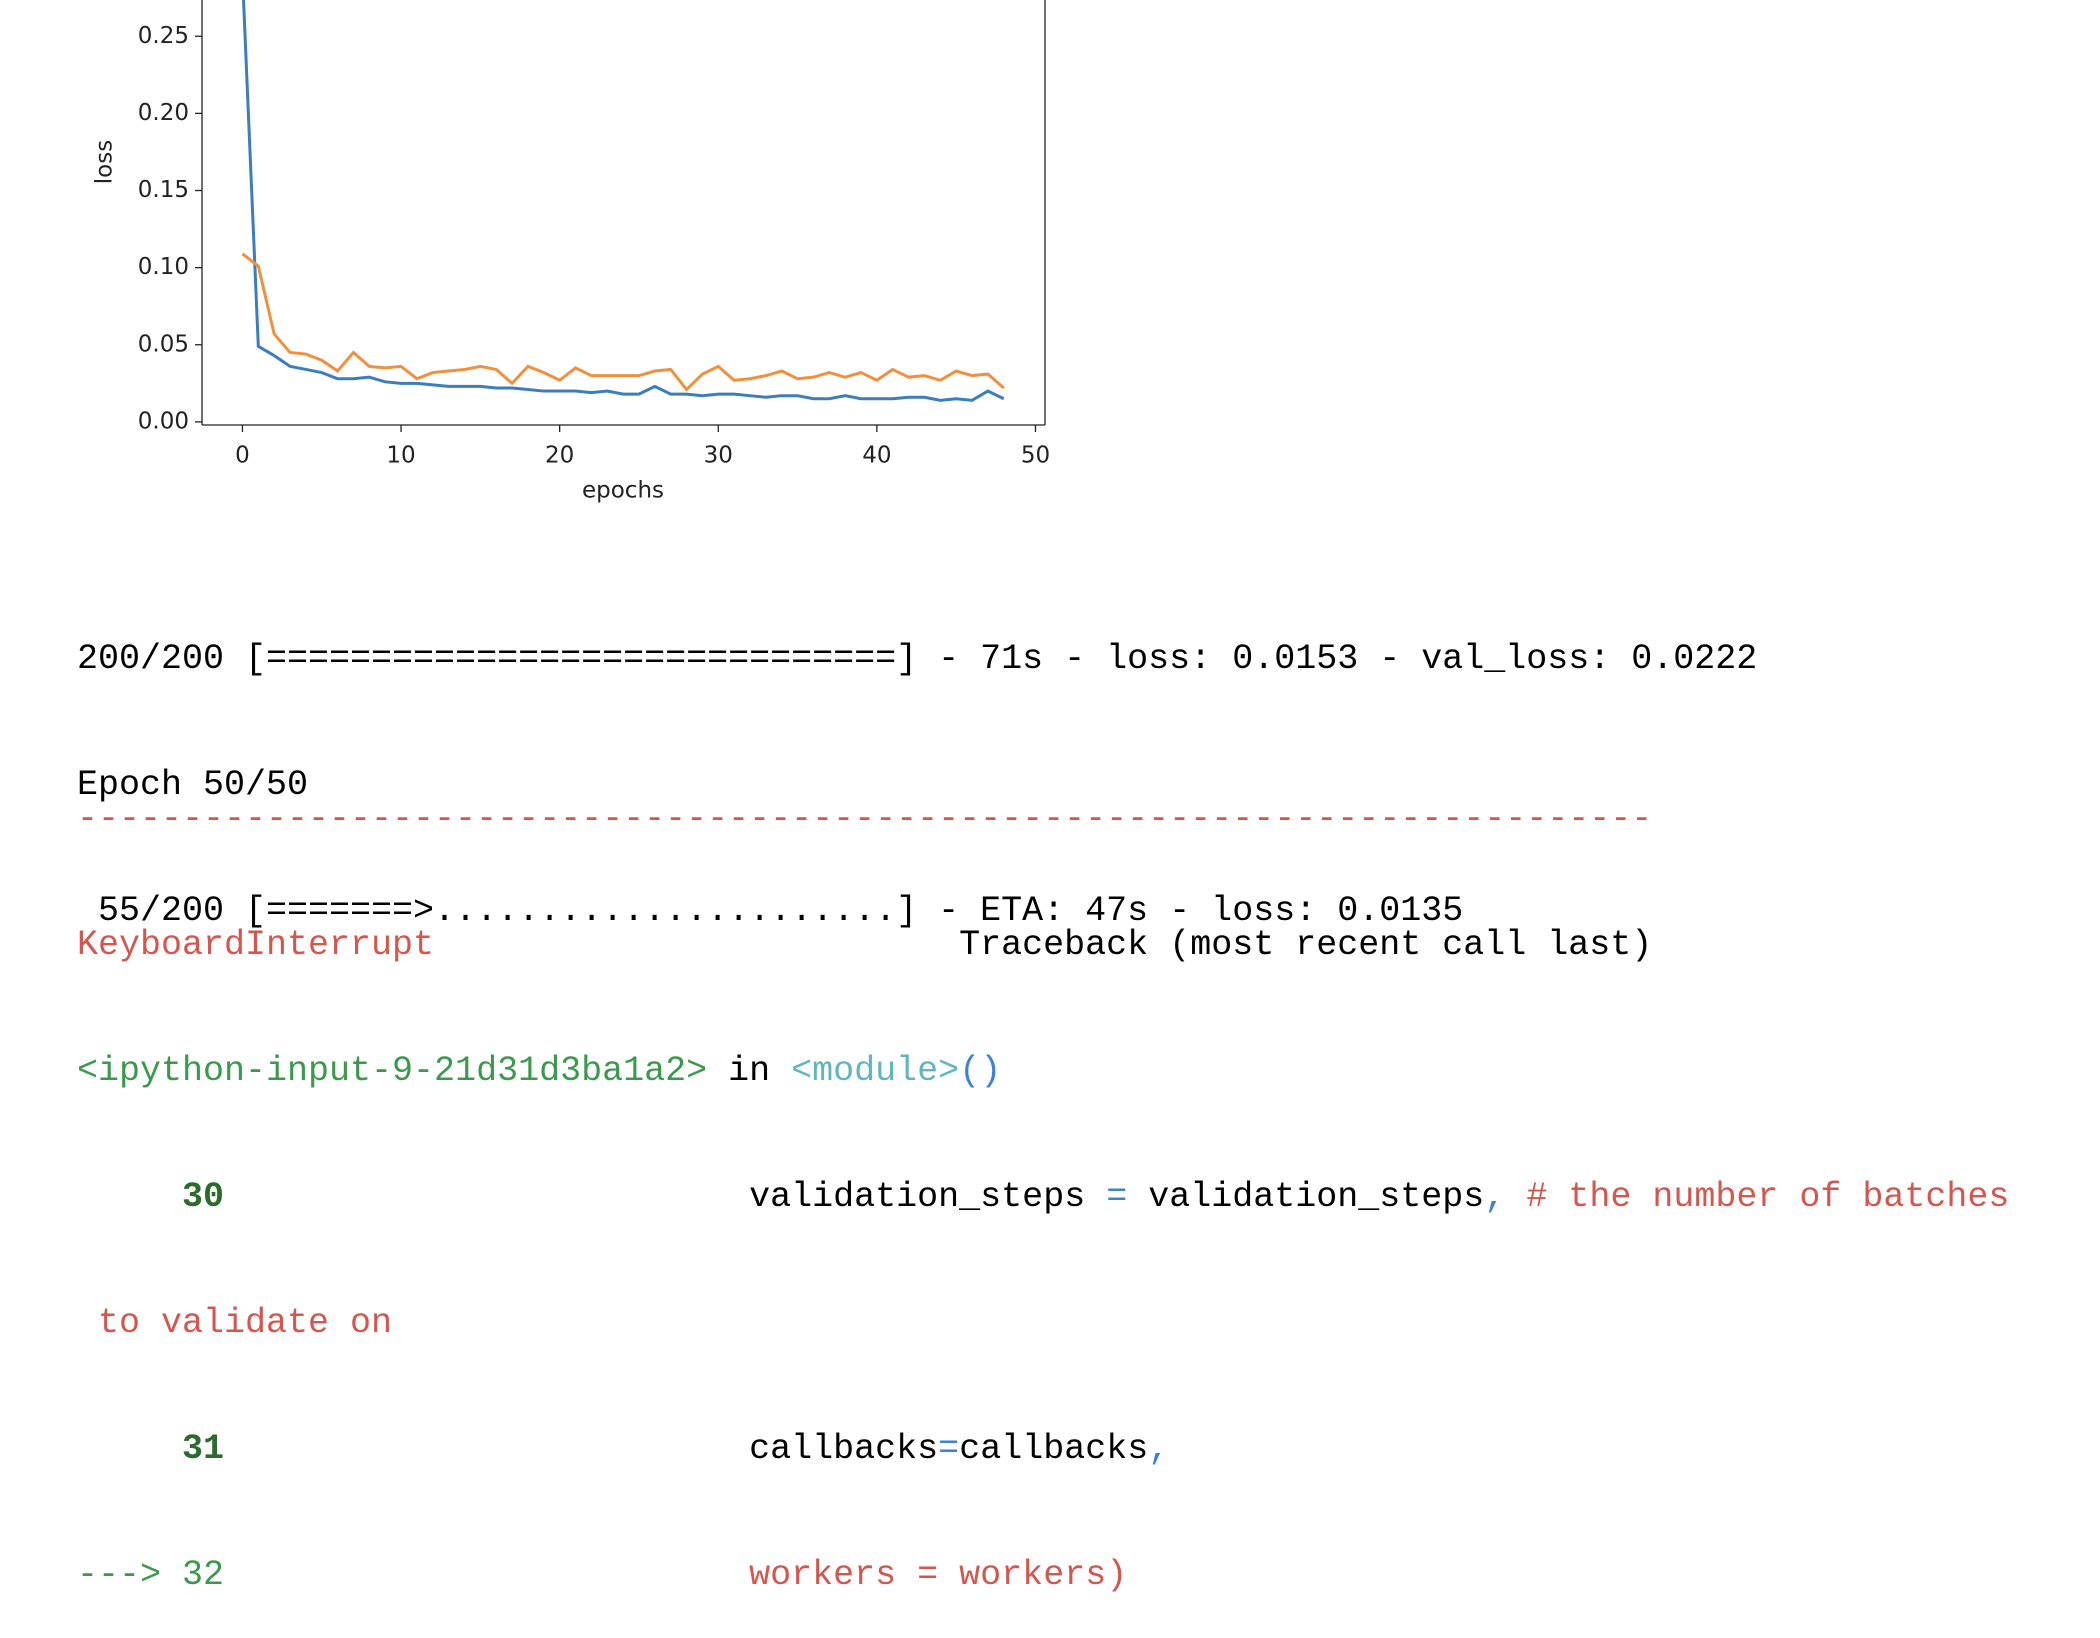 The height and width of the screenshot is (1638, 2100). Describe the element at coordinates (203, 1197) in the screenshot. I see `line-number: 30` at that location.